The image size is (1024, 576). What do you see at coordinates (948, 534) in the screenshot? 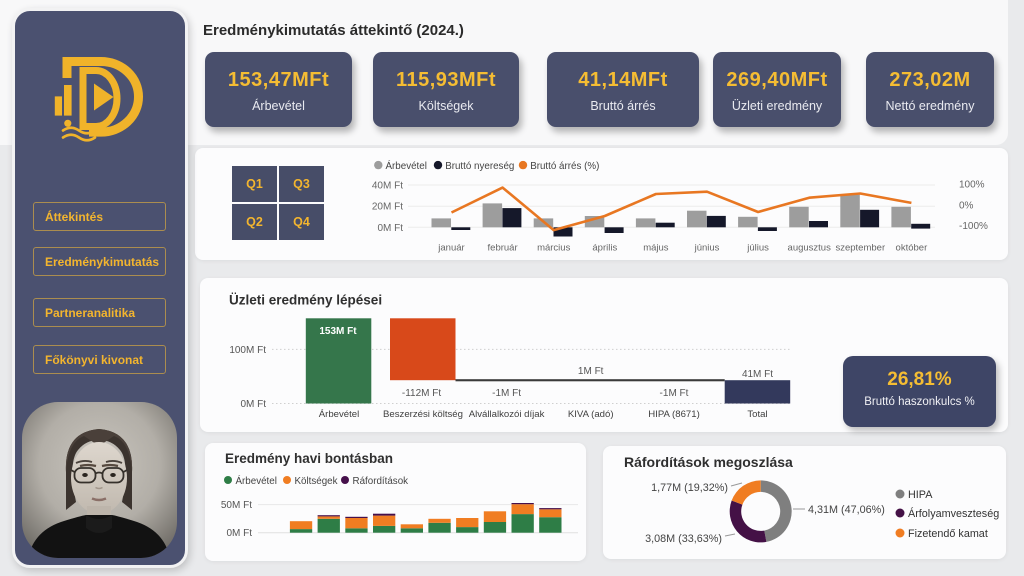
I see `svg-text: Fizetendő kamat` at bounding box center [948, 534].